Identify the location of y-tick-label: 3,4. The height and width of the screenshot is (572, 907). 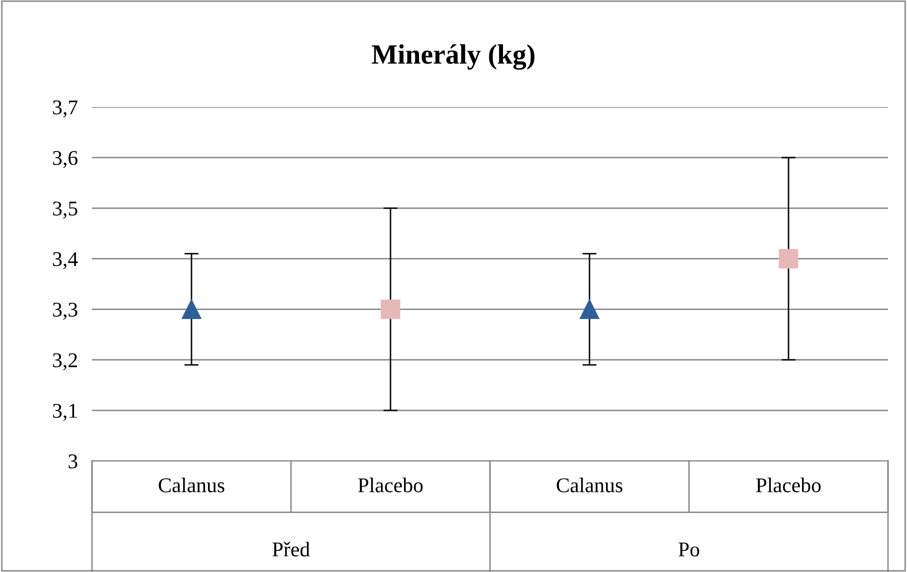
(65, 261).